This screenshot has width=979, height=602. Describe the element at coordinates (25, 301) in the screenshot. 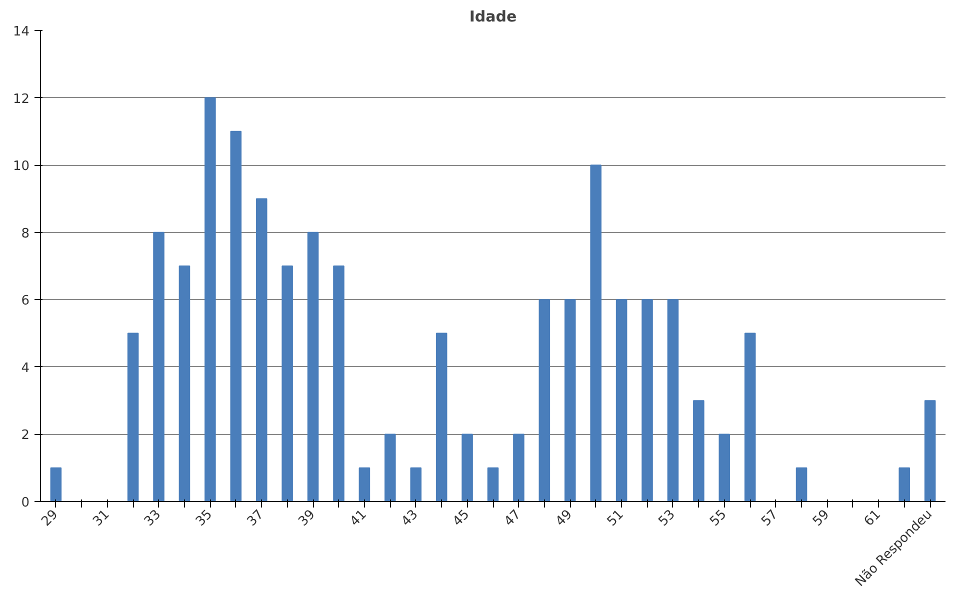

I see `y-tick-label: 6` at that location.